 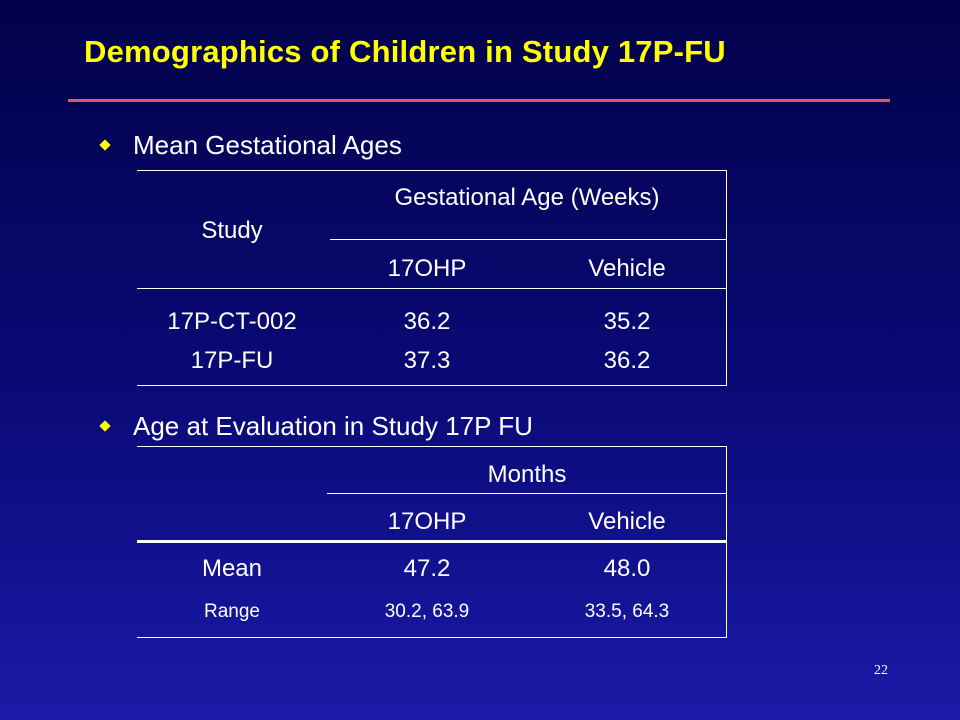 What do you see at coordinates (232, 611) in the screenshot?
I see `row-label: Range` at bounding box center [232, 611].